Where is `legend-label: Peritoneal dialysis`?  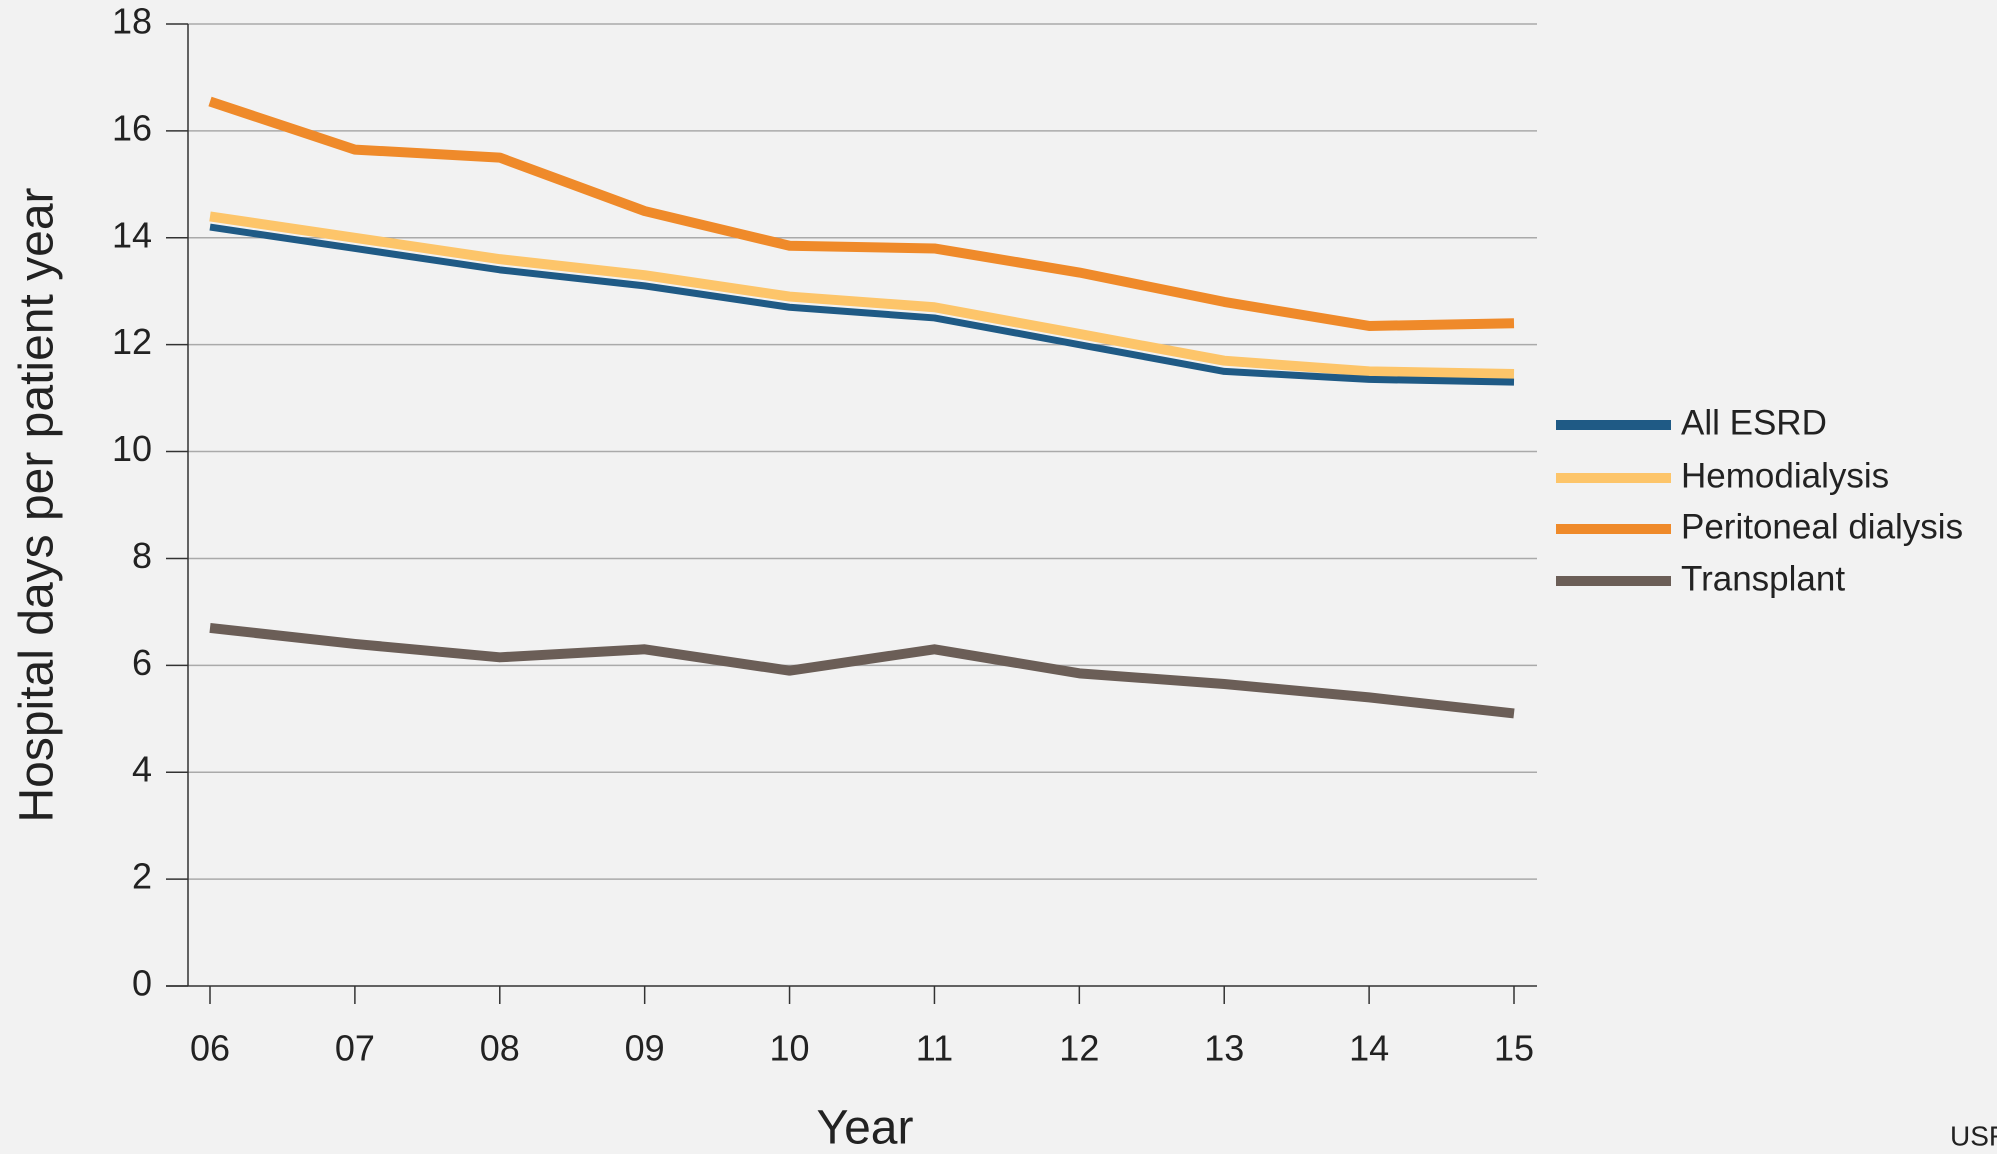
legend-label: Peritoneal dialysis is located at coordinates (1822, 526).